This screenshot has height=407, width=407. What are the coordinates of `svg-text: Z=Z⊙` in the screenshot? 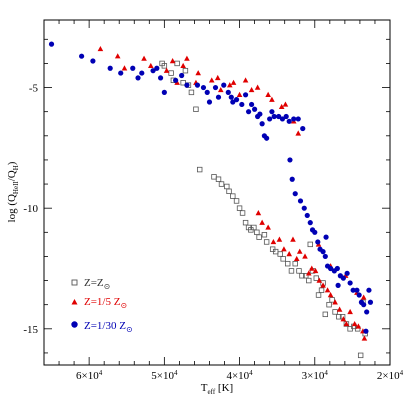 It's located at (97, 284).